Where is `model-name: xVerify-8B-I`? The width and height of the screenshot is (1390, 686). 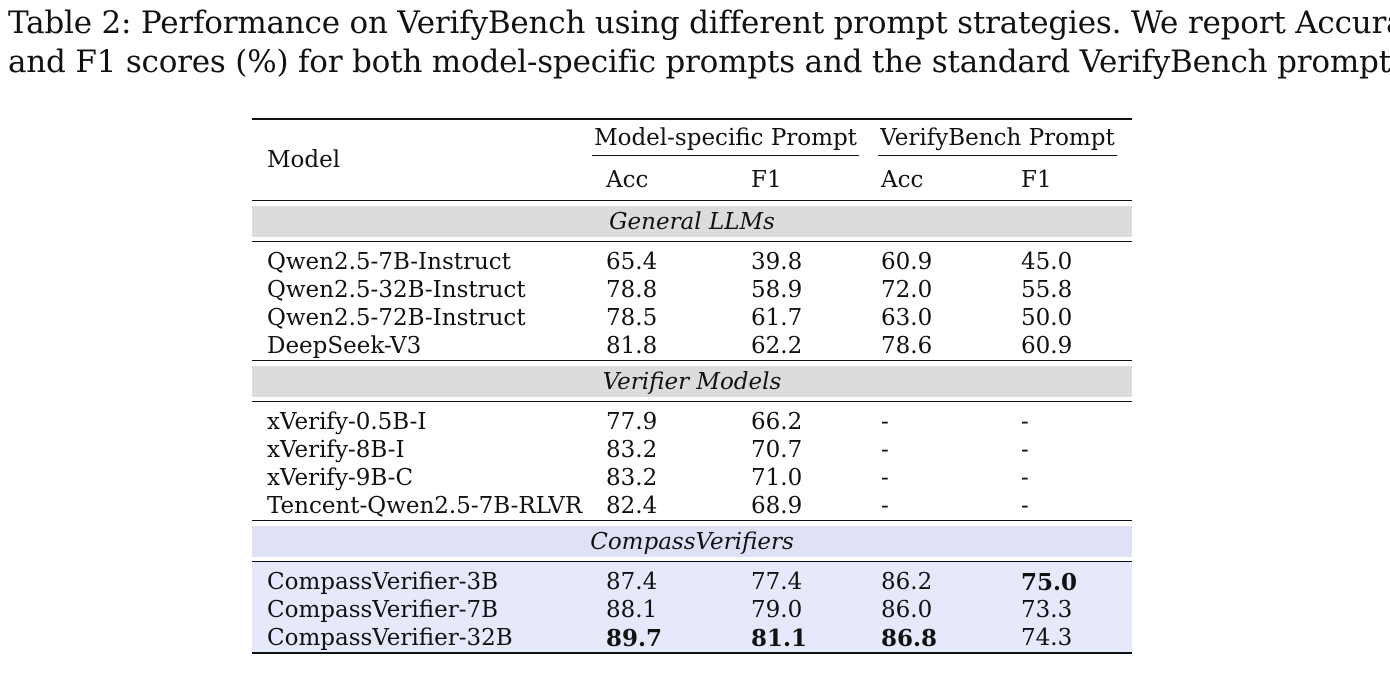 model-name: xVerify-8B-I is located at coordinates (336, 450).